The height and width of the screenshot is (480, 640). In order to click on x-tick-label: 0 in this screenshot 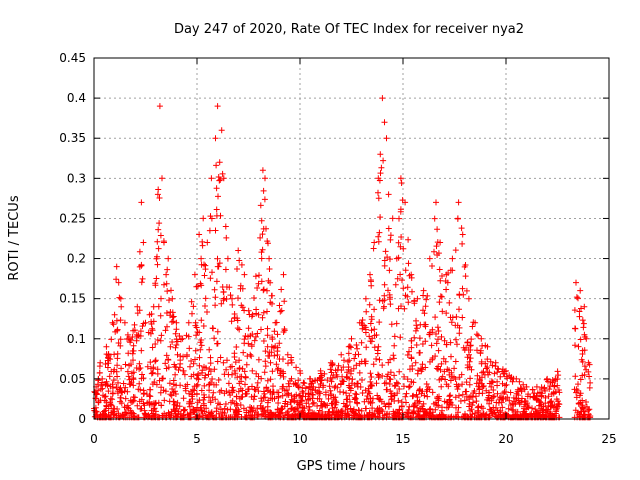, I will do `click(94, 439)`.